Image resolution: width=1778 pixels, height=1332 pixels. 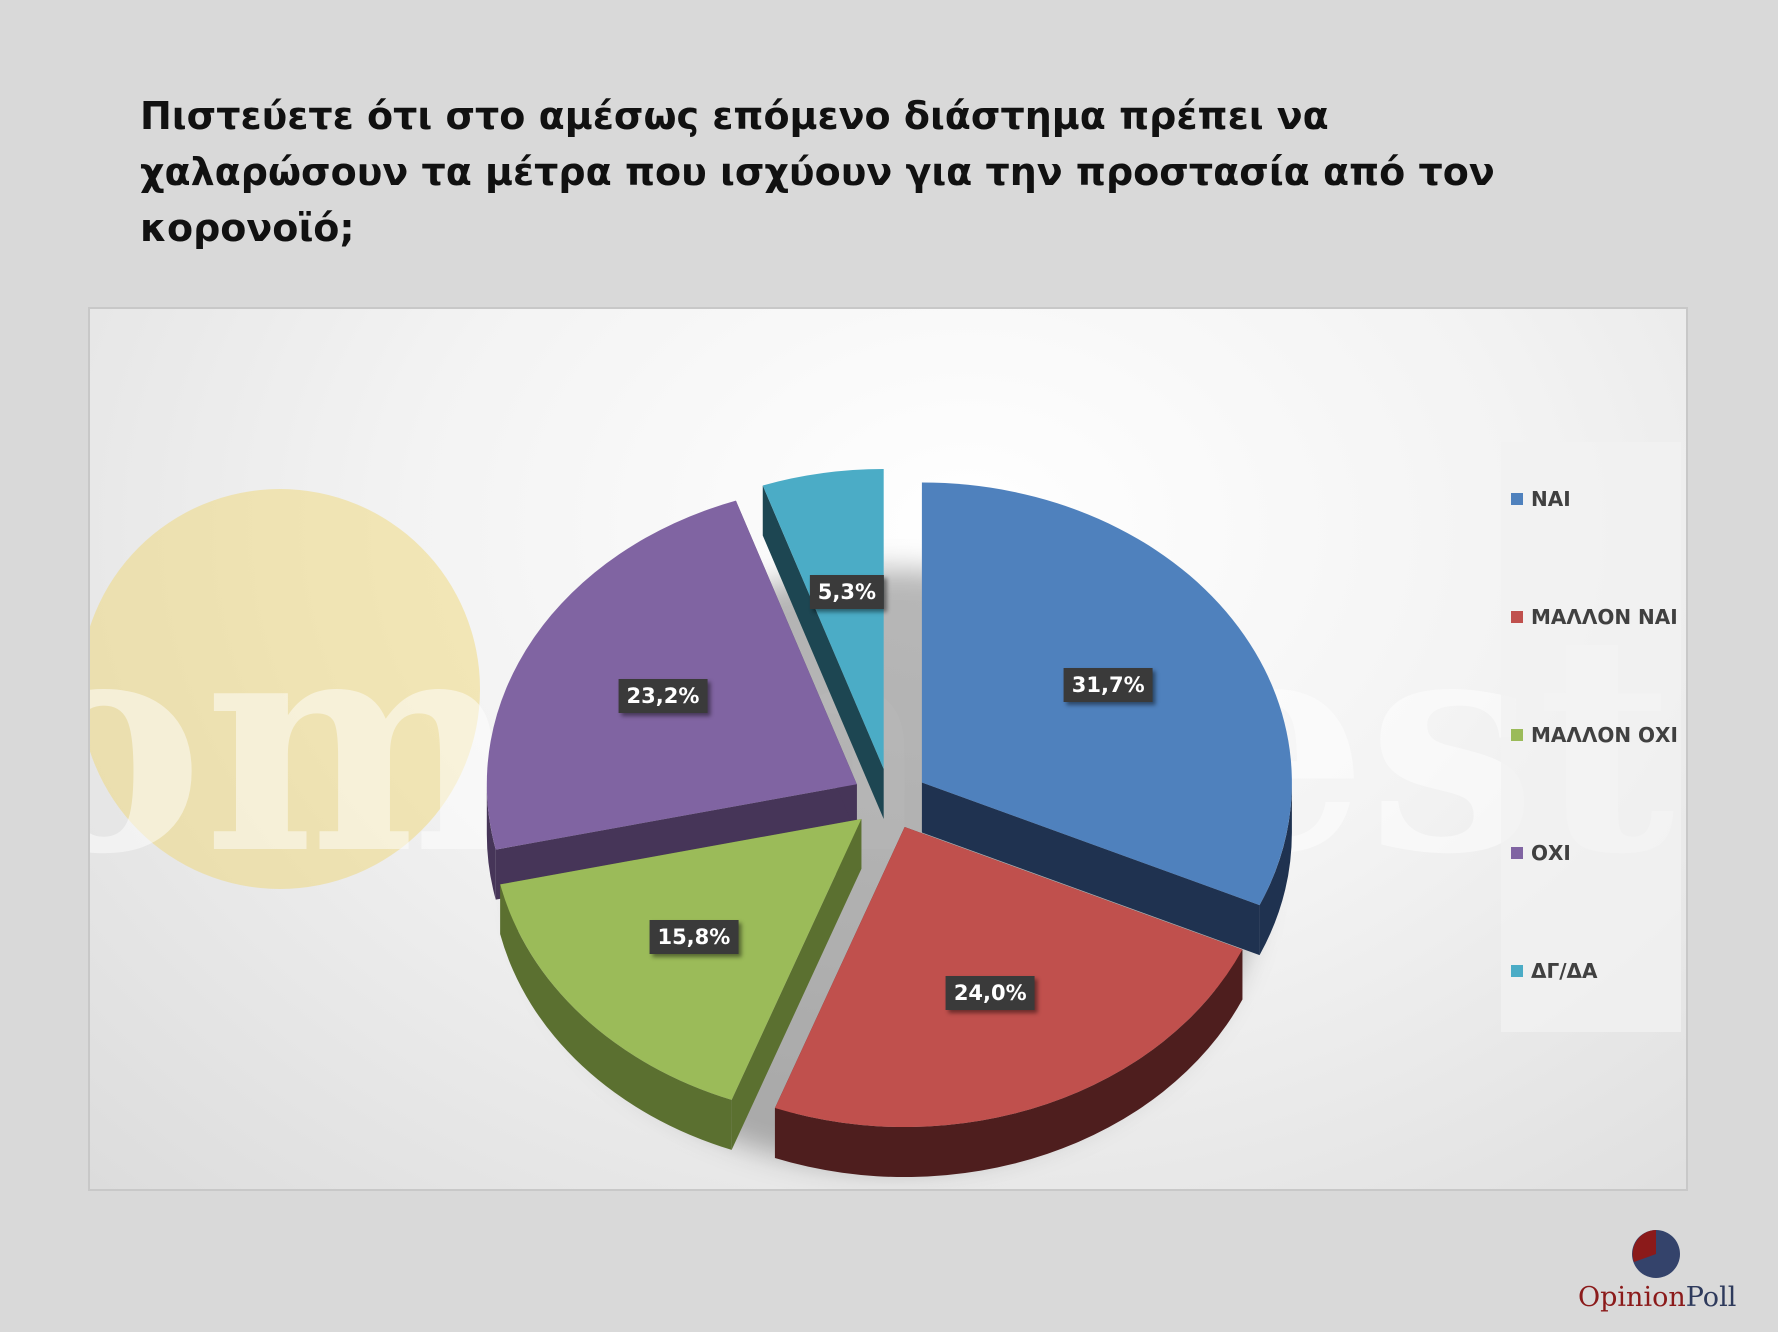 I want to click on data-label: 5,3%, so click(x=847, y=591).